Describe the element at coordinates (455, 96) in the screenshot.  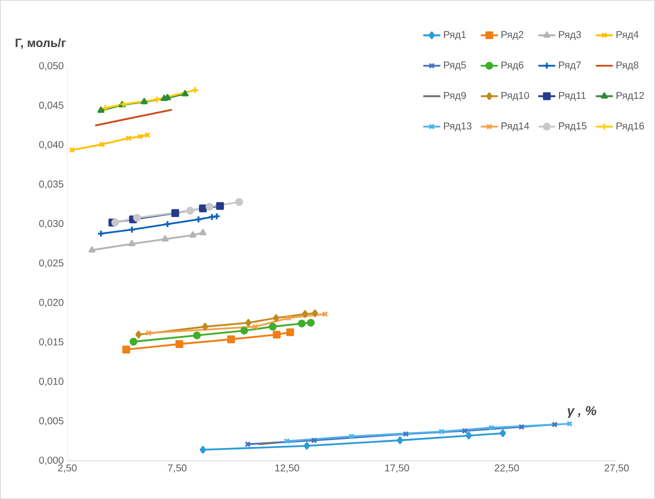
I see `legend-label: Ряд9` at that location.